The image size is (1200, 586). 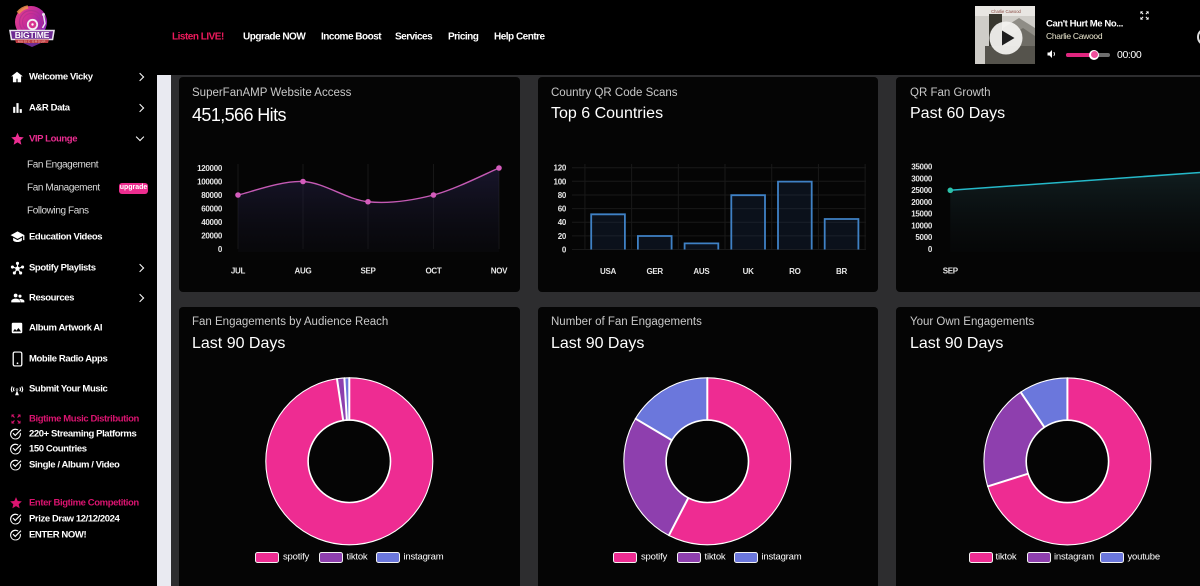 I want to click on svg-text: JUL, so click(x=238, y=271).